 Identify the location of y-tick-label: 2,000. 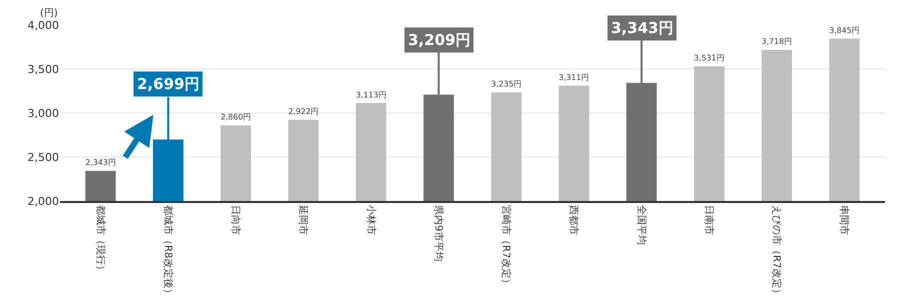
(43, 201).